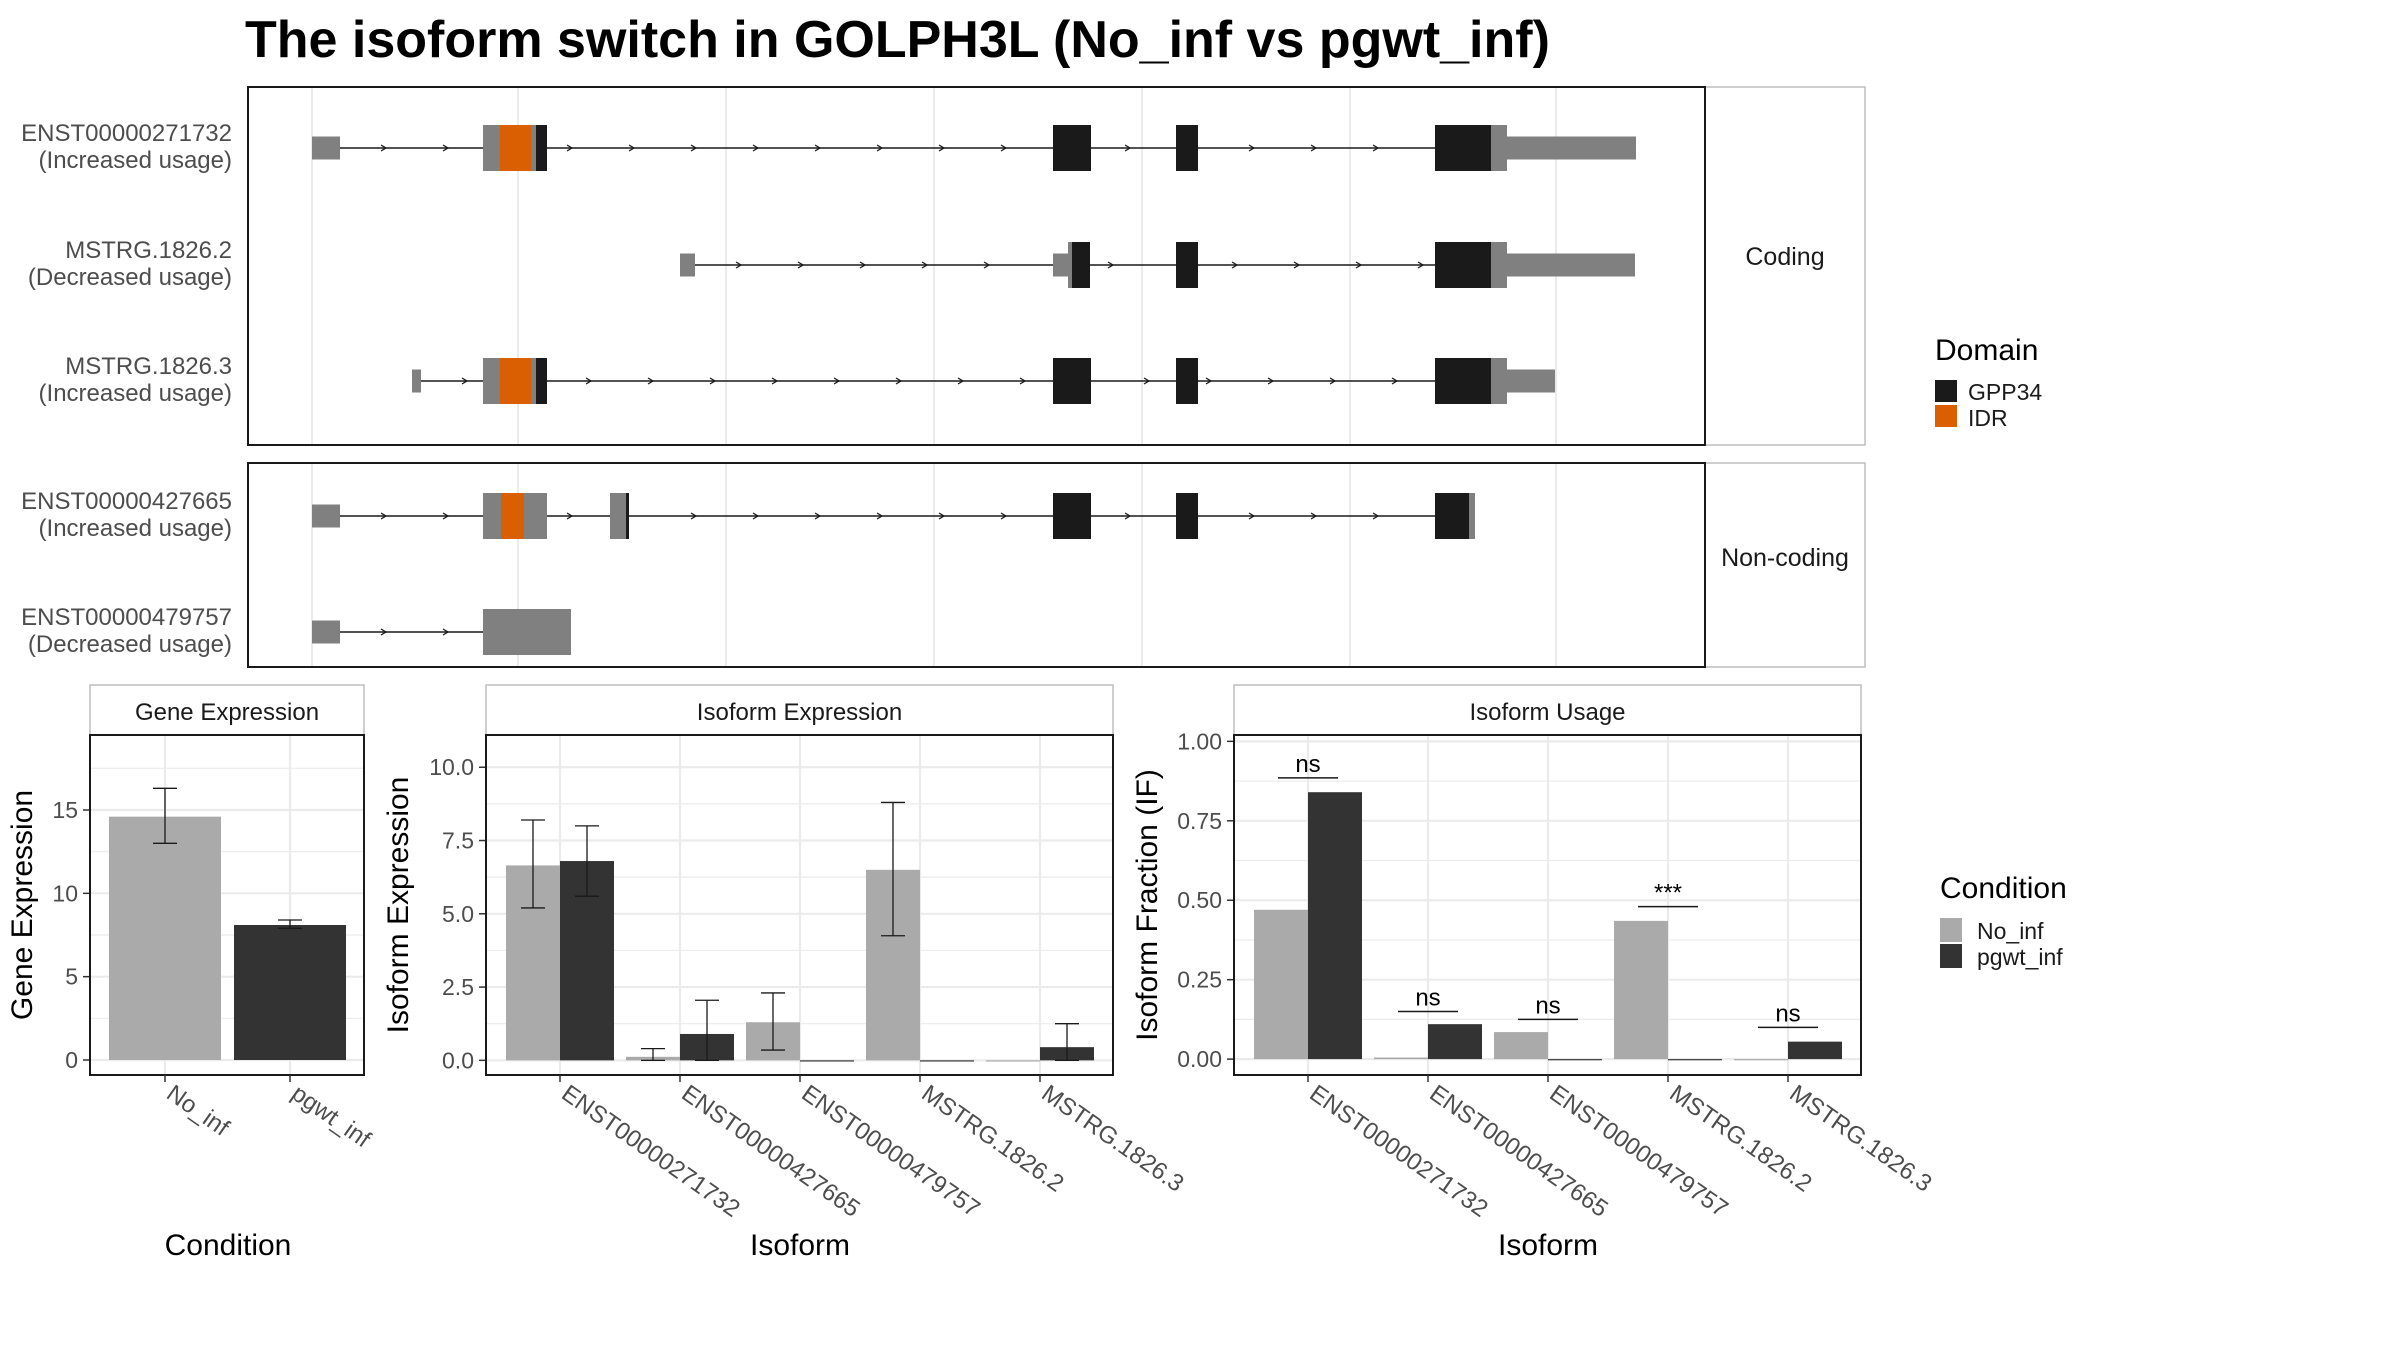 The width and height of the screenshot is (2400, 1350). Describe the element at coordinates (398, 905) in the screenshot. I see `y-axis-title: Isoform Expression` at that location.